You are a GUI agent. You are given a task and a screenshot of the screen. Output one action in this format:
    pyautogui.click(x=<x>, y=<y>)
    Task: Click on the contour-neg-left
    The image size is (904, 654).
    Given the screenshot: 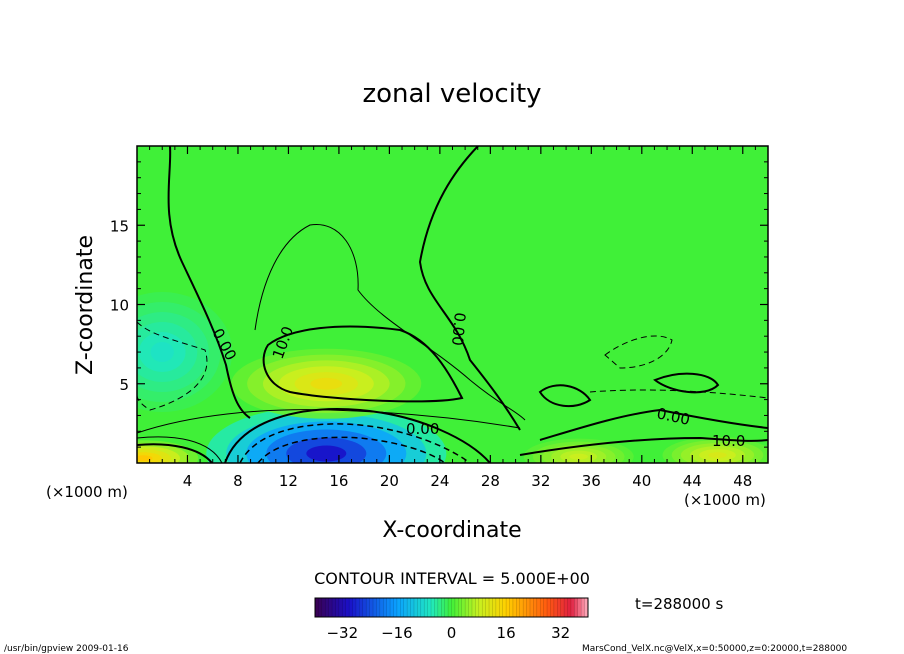 What is the action you would take?
    pyautogui.click(x=172, y=366)
    